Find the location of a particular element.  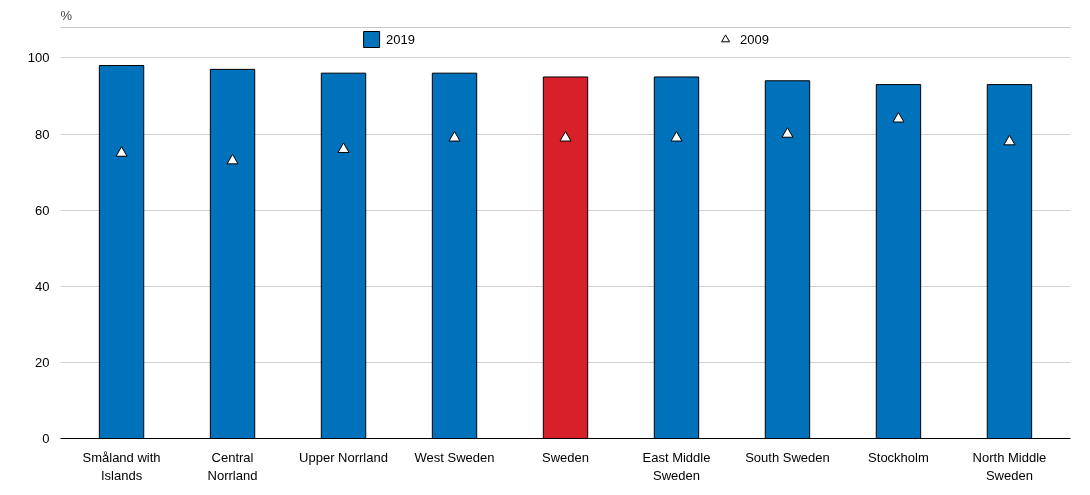

y-tick-label: 40 is located at coordinates (42, 286).